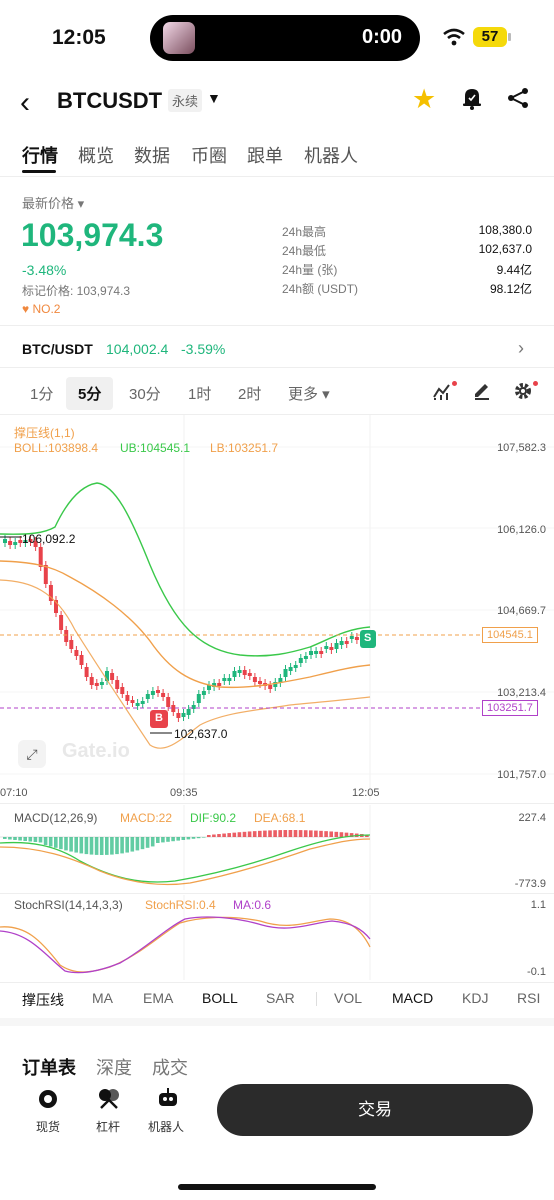 The width and height of the screenshot is (554, 1200). What do you see at coordinates (152, 156) in the screenshot?
I see `tab-data: 数据` at bounding box center [152, 156].